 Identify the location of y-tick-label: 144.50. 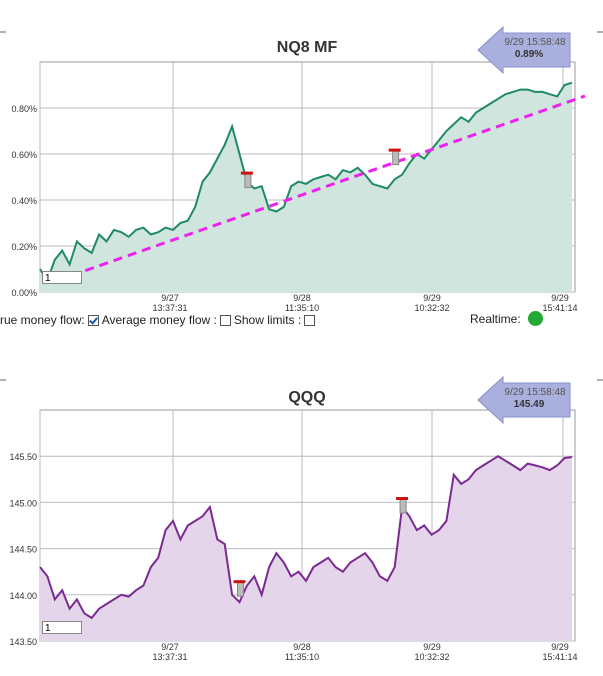
(23, 550).